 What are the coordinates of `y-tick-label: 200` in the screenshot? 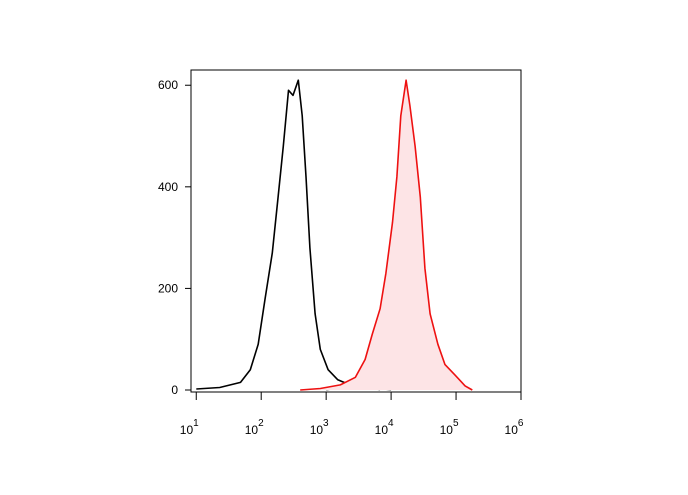 It's located at (168, 288).